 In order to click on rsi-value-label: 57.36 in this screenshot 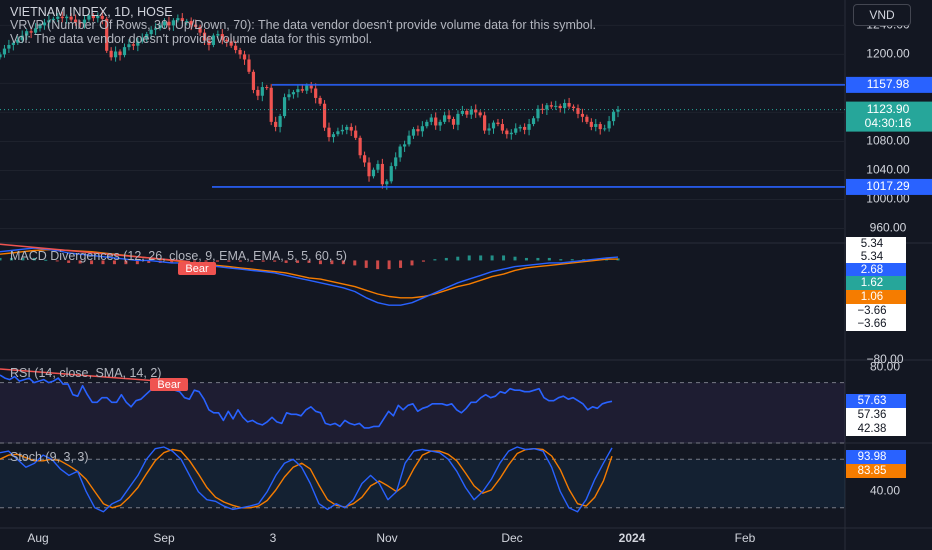, I will do `click(872, 415)`.